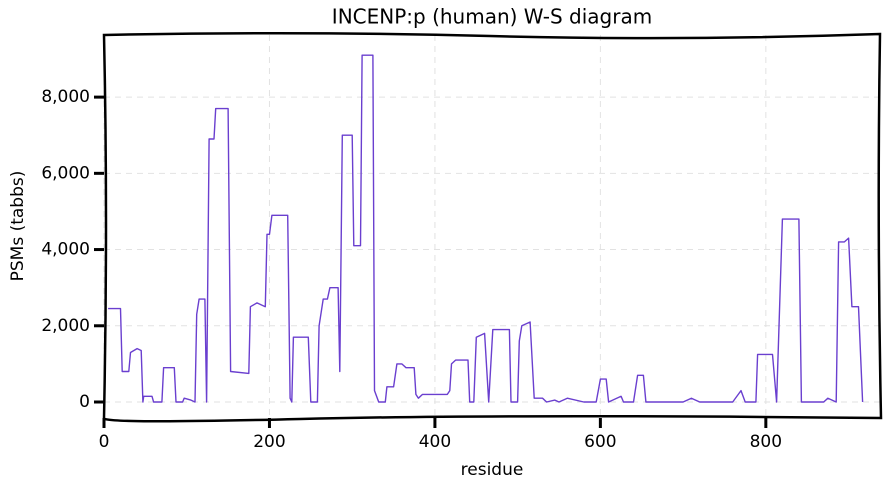 Image resolution: width=889 pixels, height=492 pixels. What do you see at coordinates (65, 326) in the screenshot?
I see `y-tick-label: 2,000` at bounding box center [65, 326].